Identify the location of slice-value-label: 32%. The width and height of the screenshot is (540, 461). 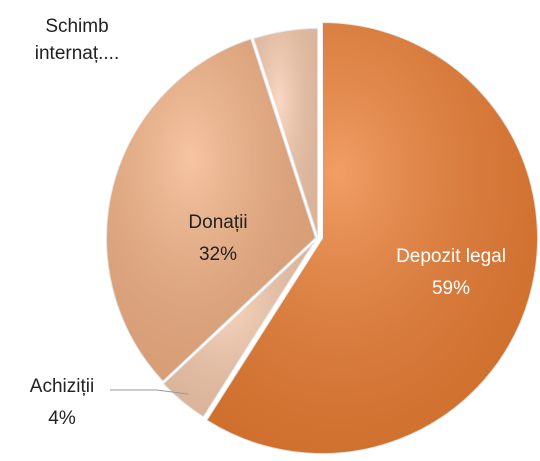
(218, 254).